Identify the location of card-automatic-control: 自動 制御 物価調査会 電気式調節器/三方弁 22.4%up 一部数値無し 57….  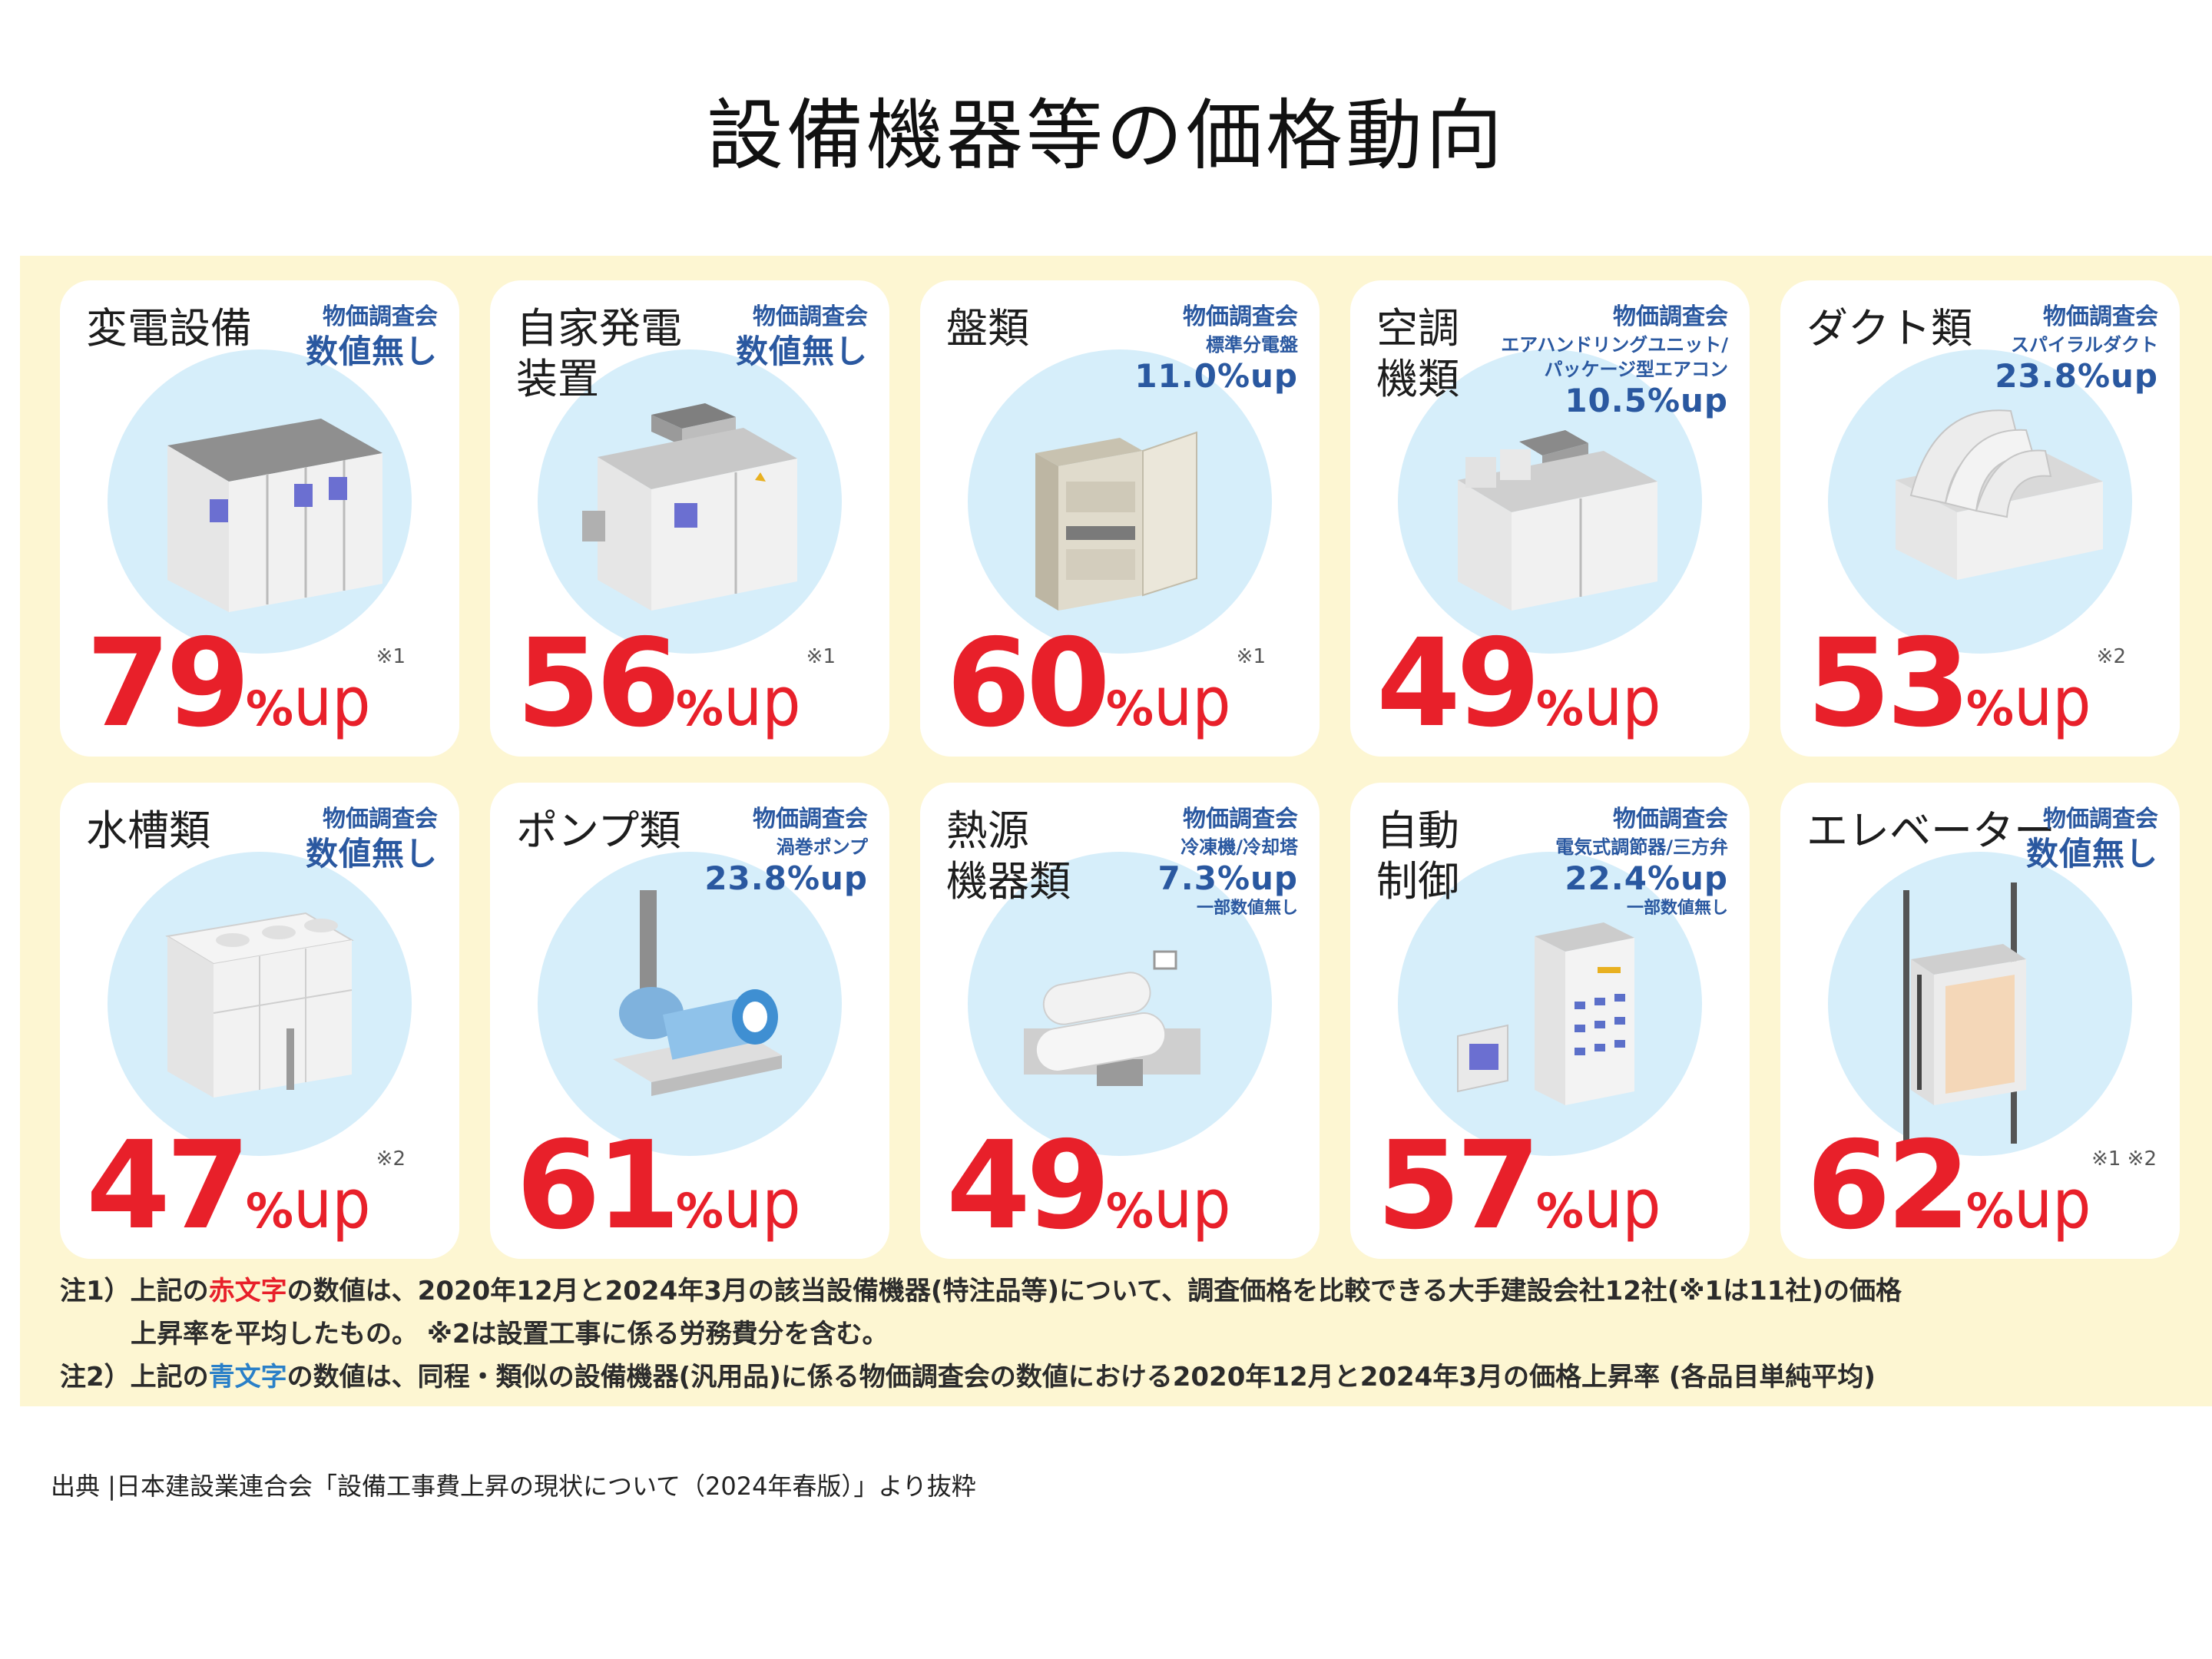
(1550, 1021).